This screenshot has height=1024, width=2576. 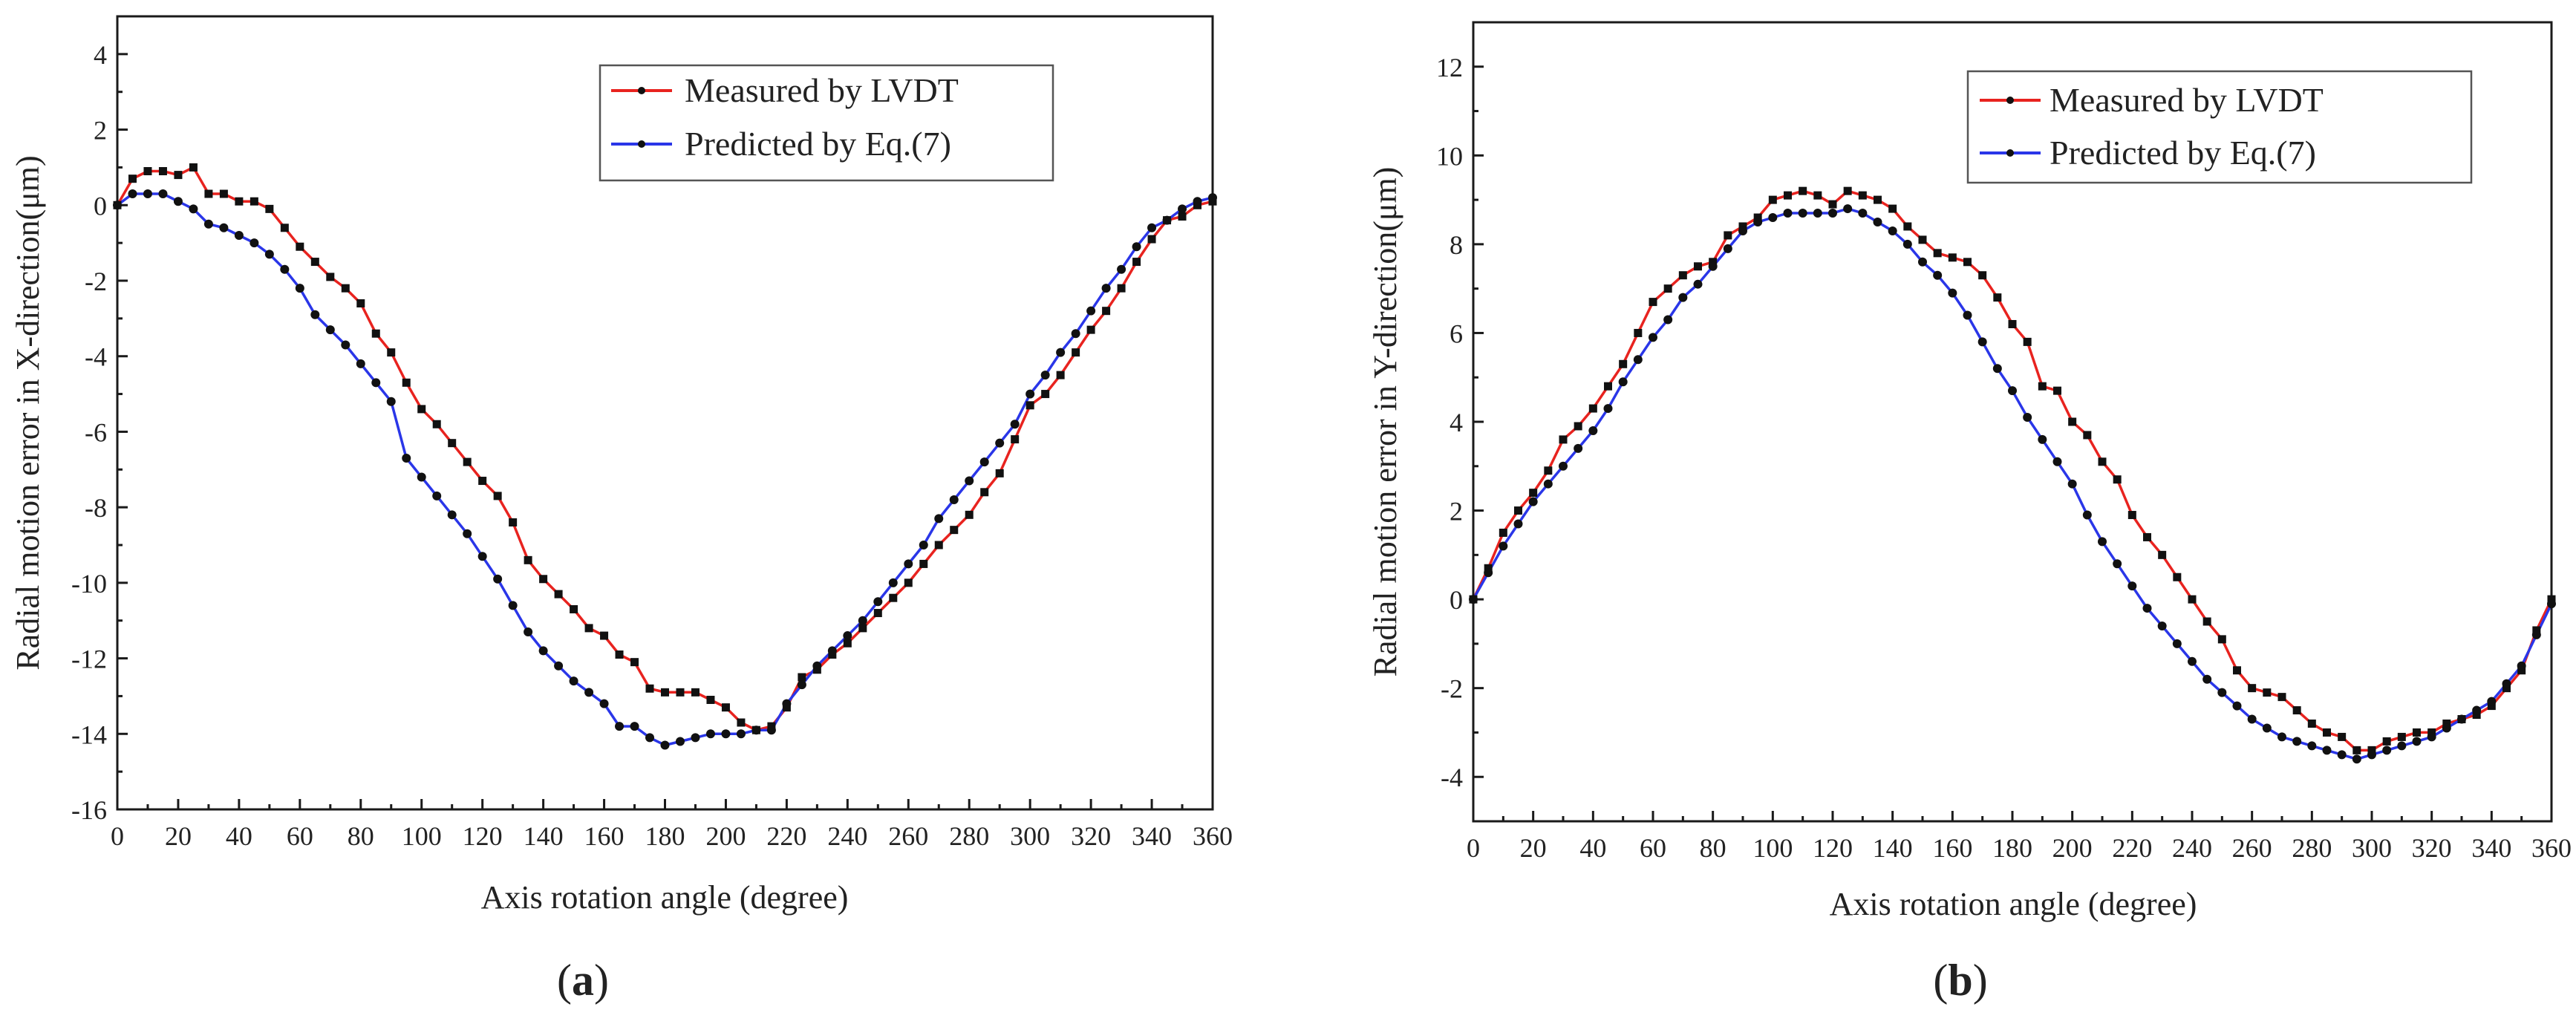 What do you see at coordinates (1960, 980) in the screenshot?
I see `panel-label-letter: b` at bounding box center [1960, 980].